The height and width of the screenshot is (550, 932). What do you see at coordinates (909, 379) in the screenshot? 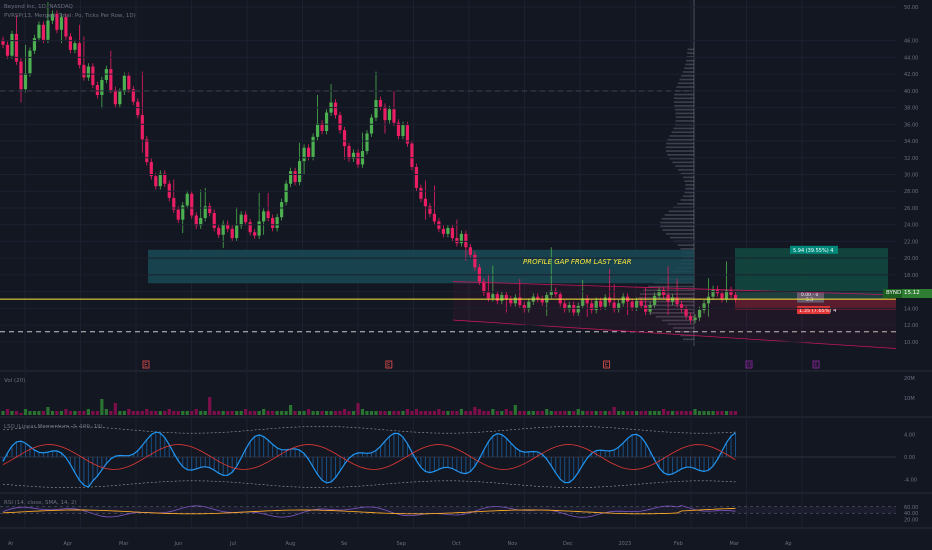
I see `volume-tick-0: 20M` at bounding box center [909, 379].